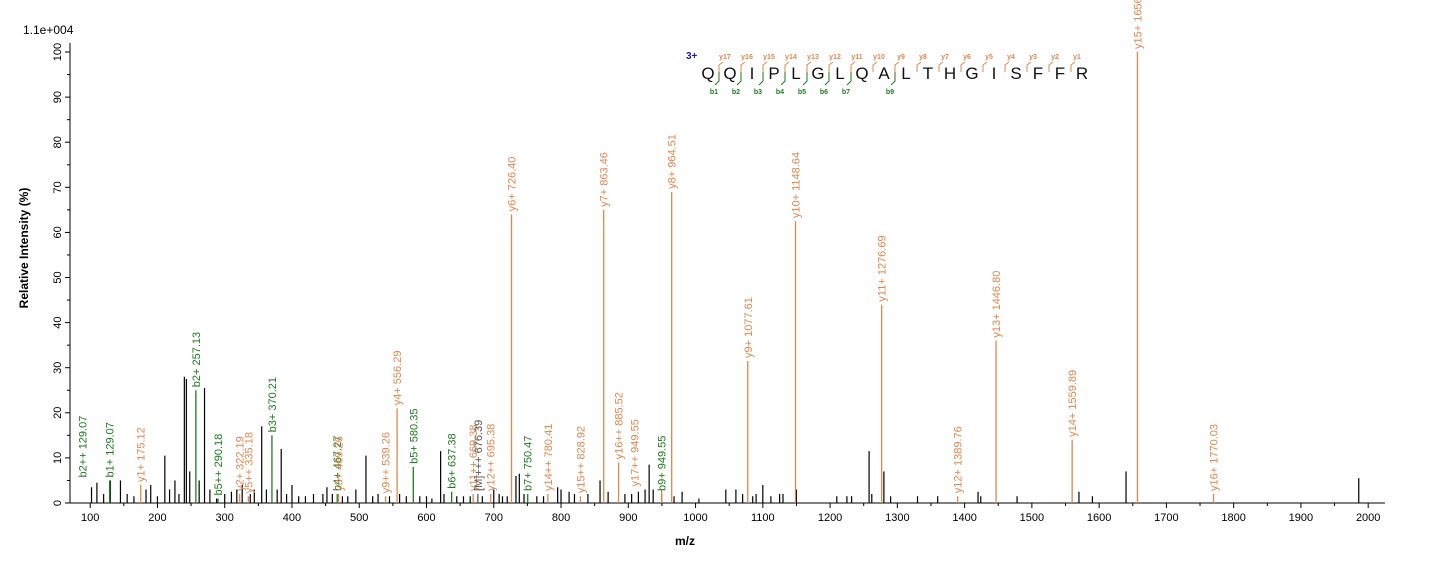 This screenshot has height=562, width=1436. Describe the element at coordinates (359, 518) in the screenshot. I see `x-tick-label: 500` at that location.